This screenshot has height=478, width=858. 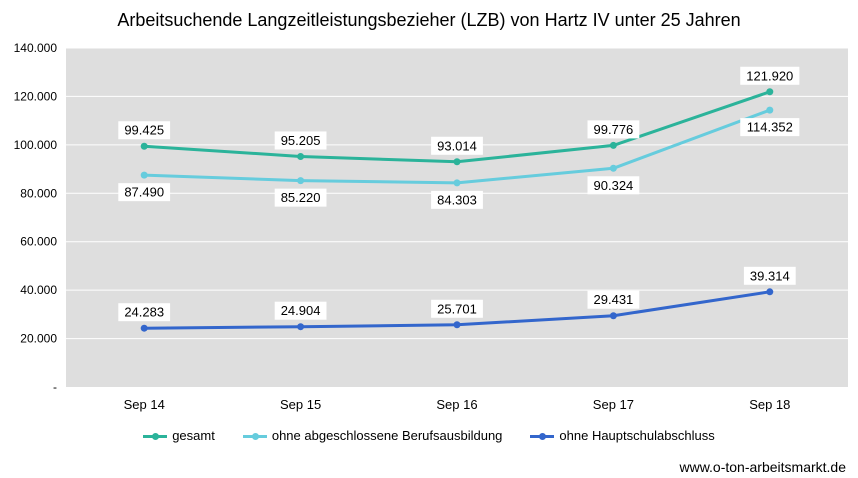 What do you see at coordinates (193, 435) in the screenshot?
I see `legend-label: gesamt` at bounding box center [193, 435].